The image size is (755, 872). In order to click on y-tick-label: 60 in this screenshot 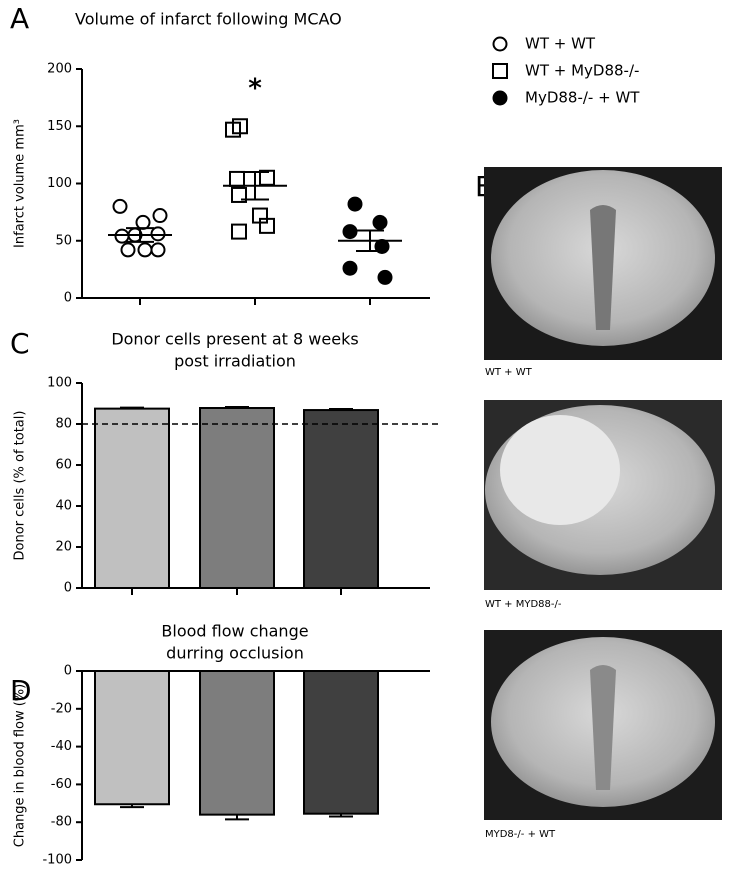, I will do `click(63, 465)`.